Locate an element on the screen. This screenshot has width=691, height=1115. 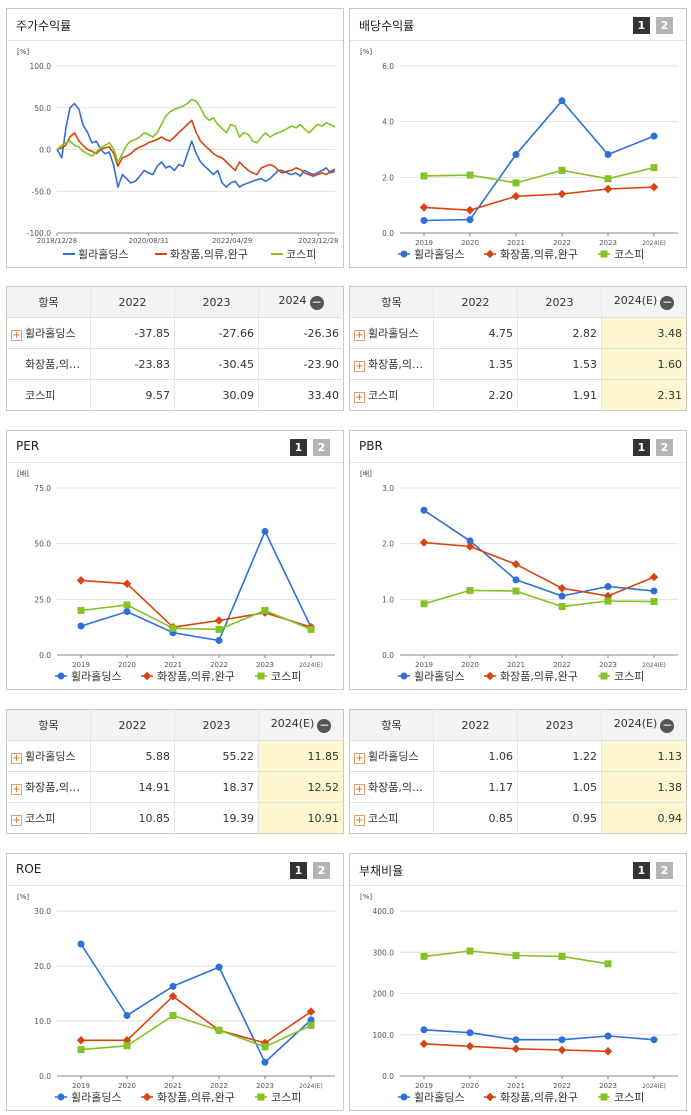
cell-2022: 4.75 is located at coordinates (475, 333).